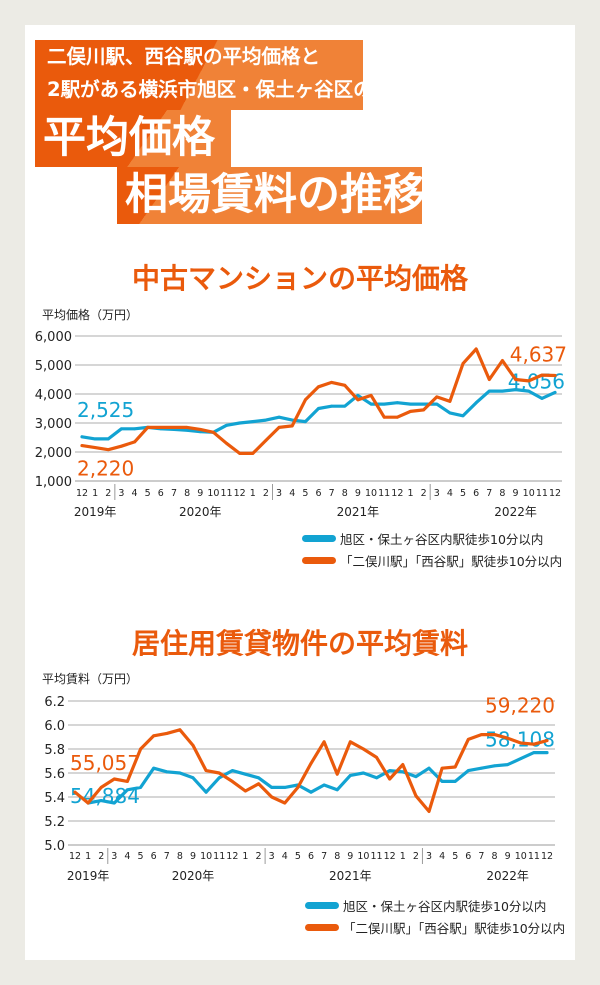 The height and width of the screenshot is (985, 600). Describe the element at coordinates (53, 424) in the screenshot. I see `chart-1-y-tick-label: 3,000` at that location.